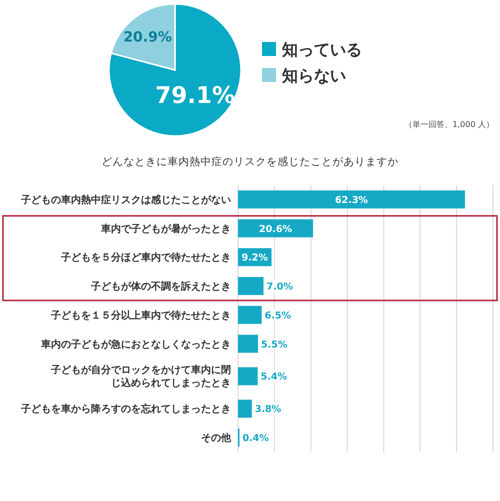  What do you see at coordinates (140, 315) in the screenshot?
I see `y-tick-label: 子どもを１５分以上車内で待たせたとき` at bounding box center [140, 315].